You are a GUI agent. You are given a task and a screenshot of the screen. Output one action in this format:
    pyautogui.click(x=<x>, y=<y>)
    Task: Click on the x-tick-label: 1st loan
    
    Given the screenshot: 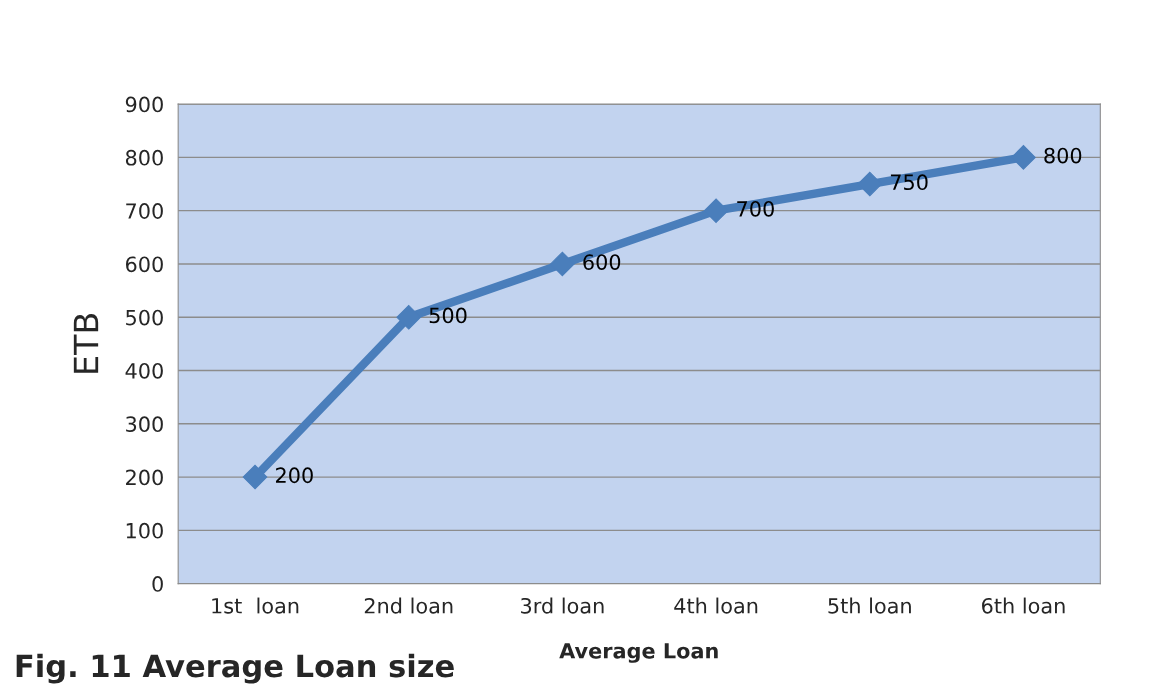 What is the action you would take?
    pyautogui.click(x=255, y=605)
    